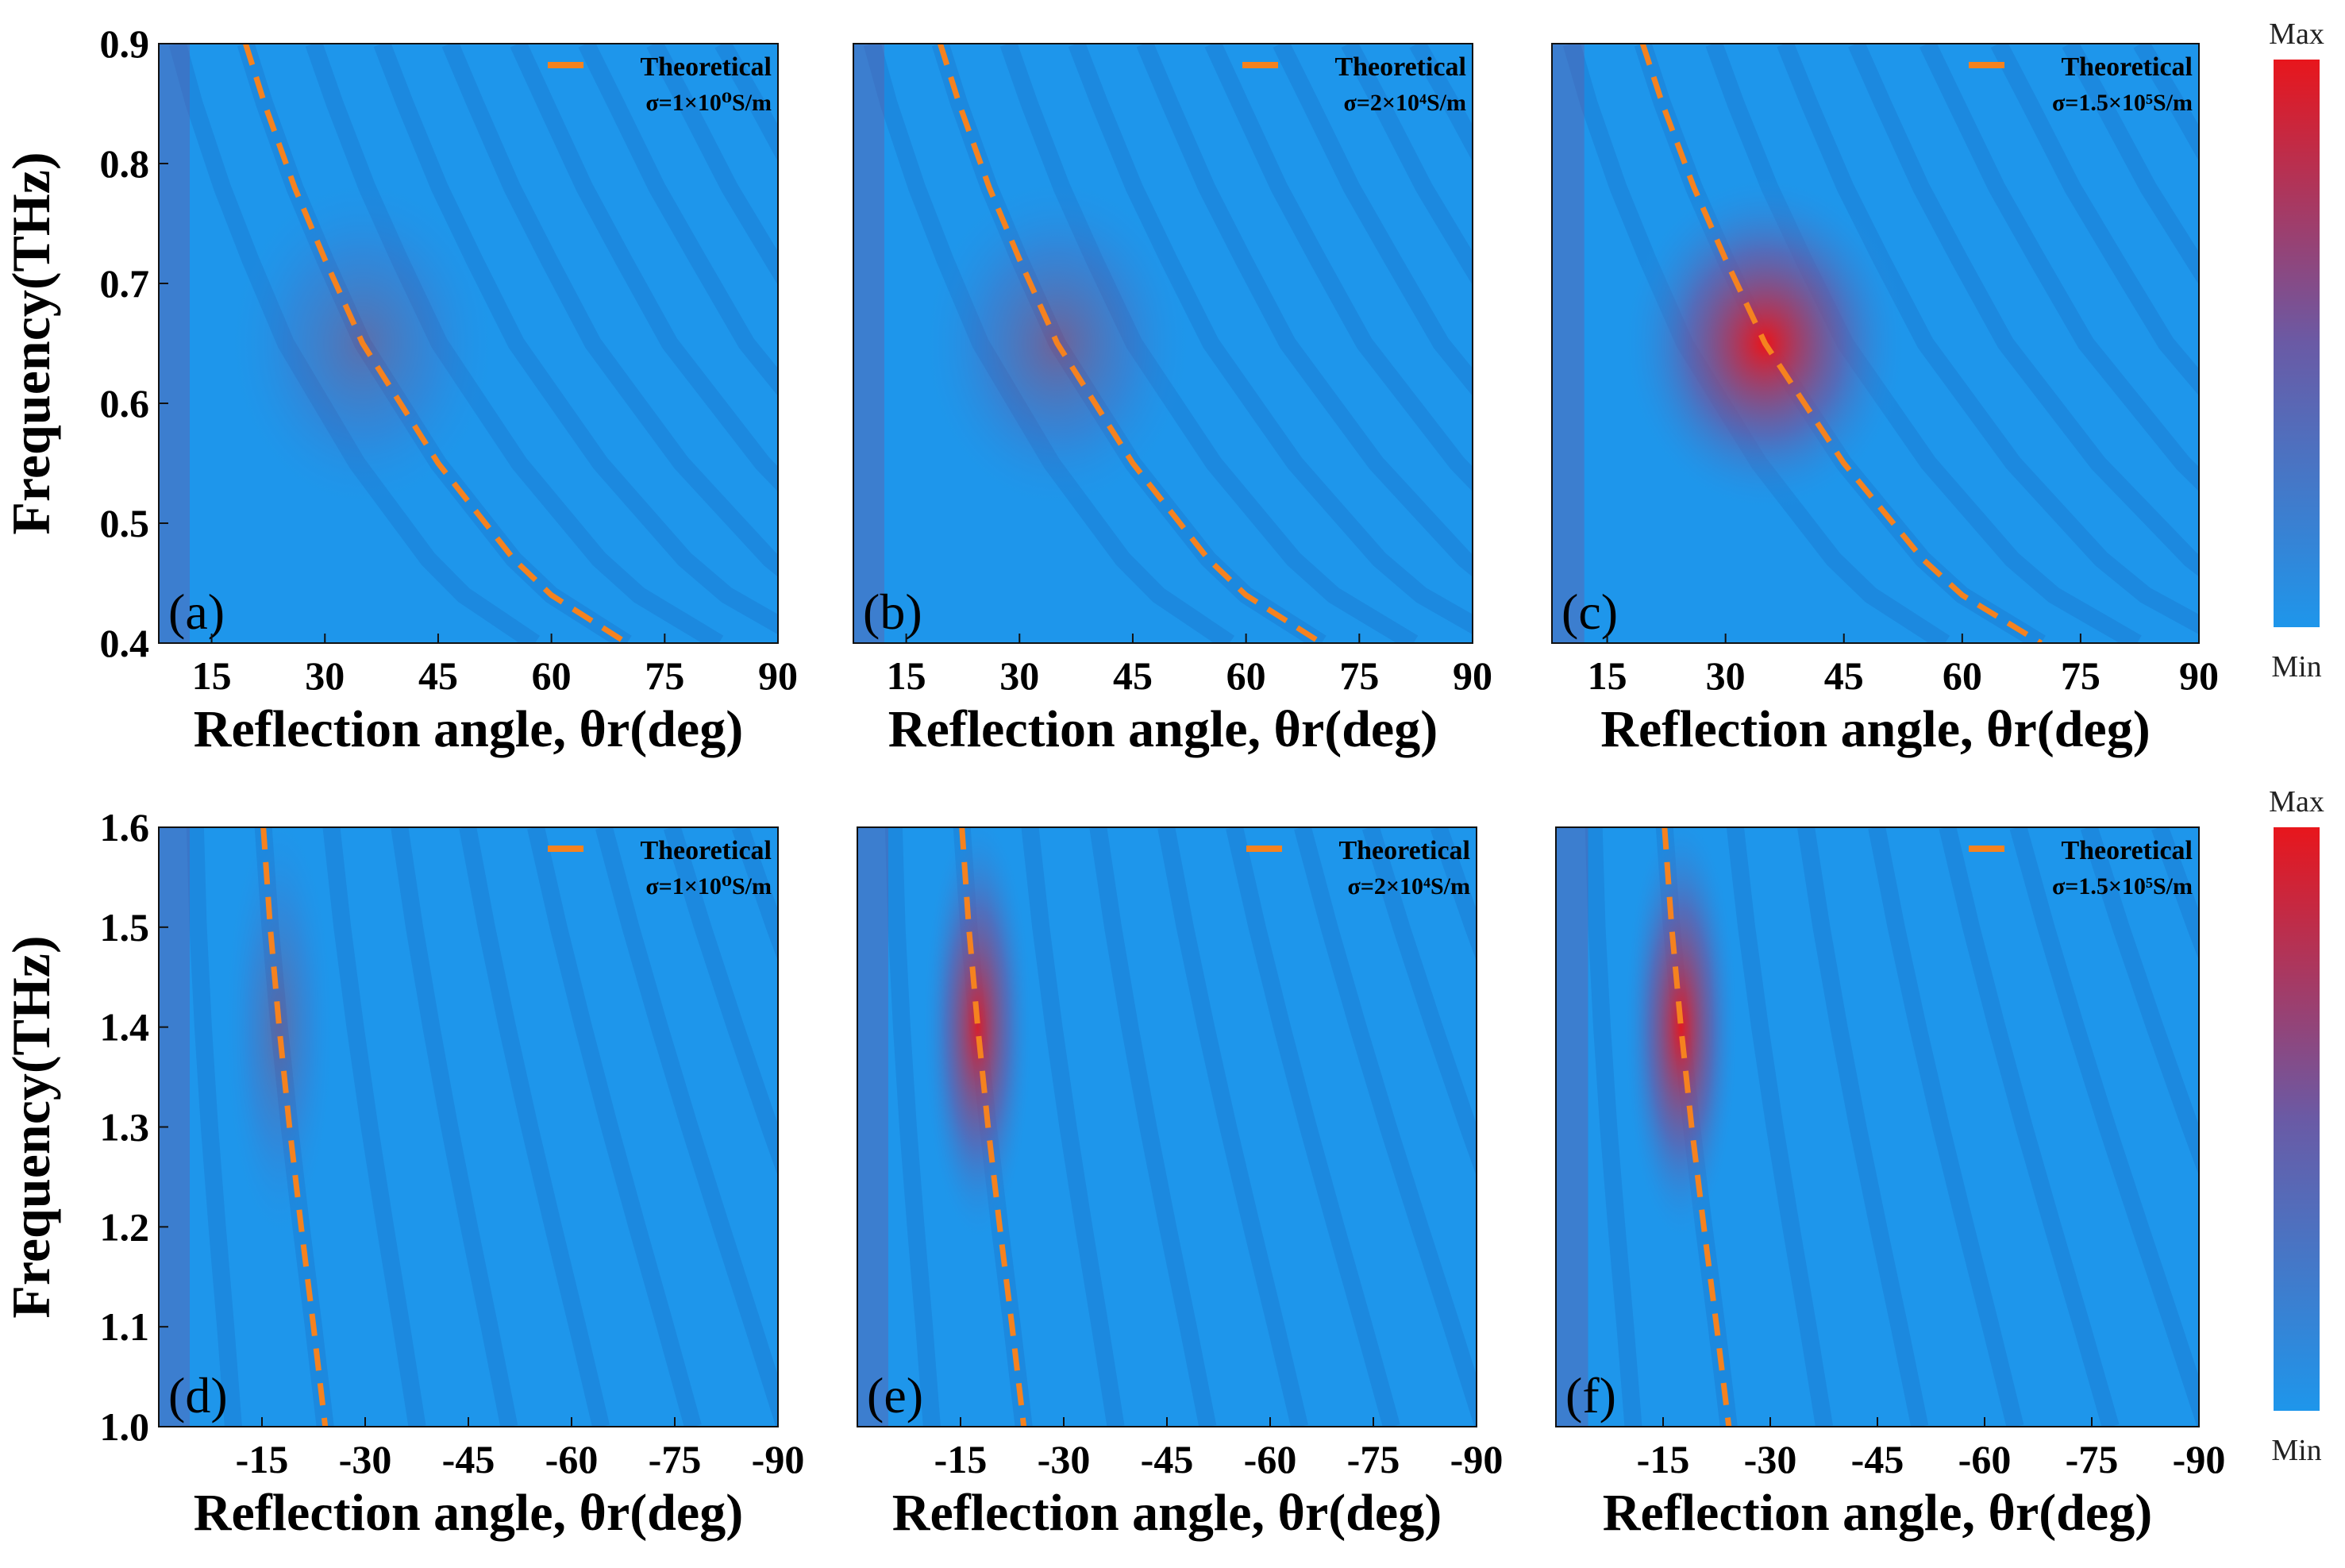  I want to click on y-tick-label: 0.4, so click(125, 643).